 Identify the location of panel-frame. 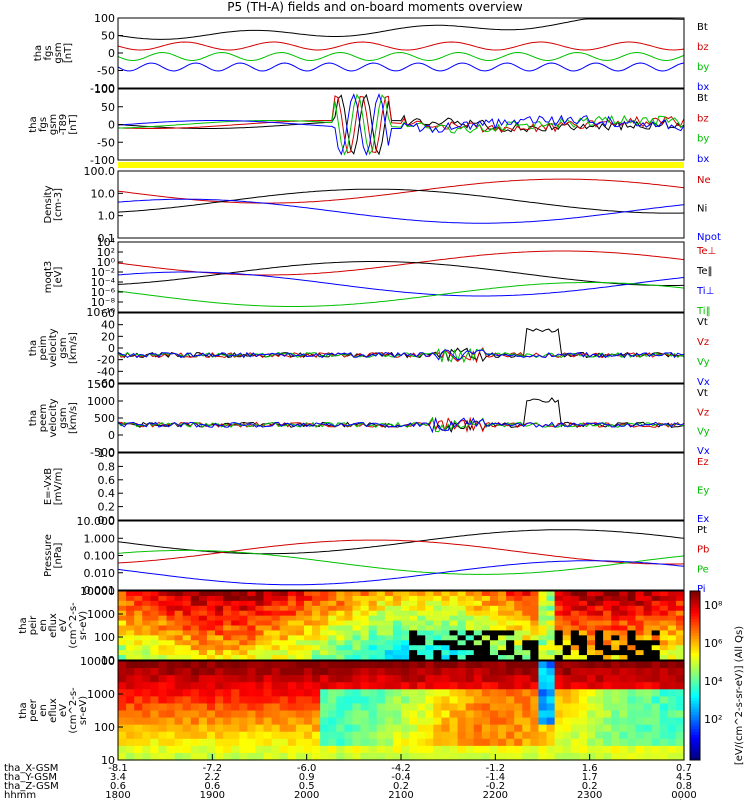
(401, 348).